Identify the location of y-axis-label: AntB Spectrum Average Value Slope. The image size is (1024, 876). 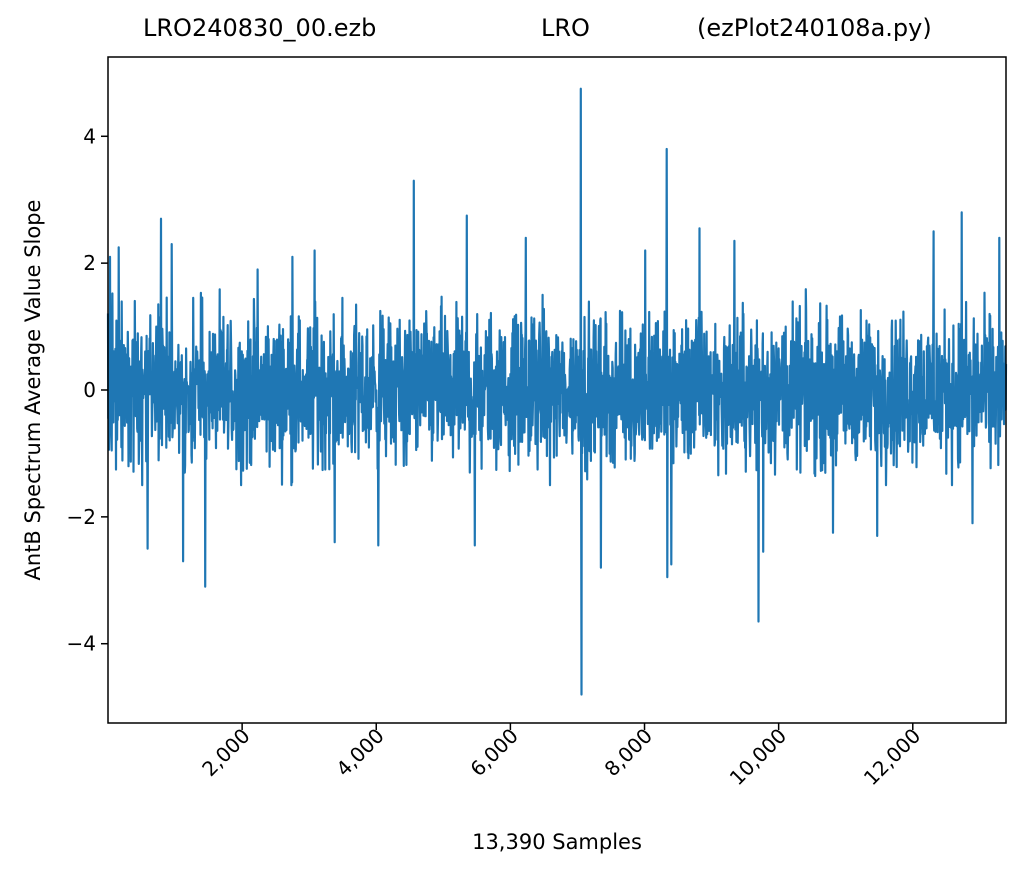
(33, 390).